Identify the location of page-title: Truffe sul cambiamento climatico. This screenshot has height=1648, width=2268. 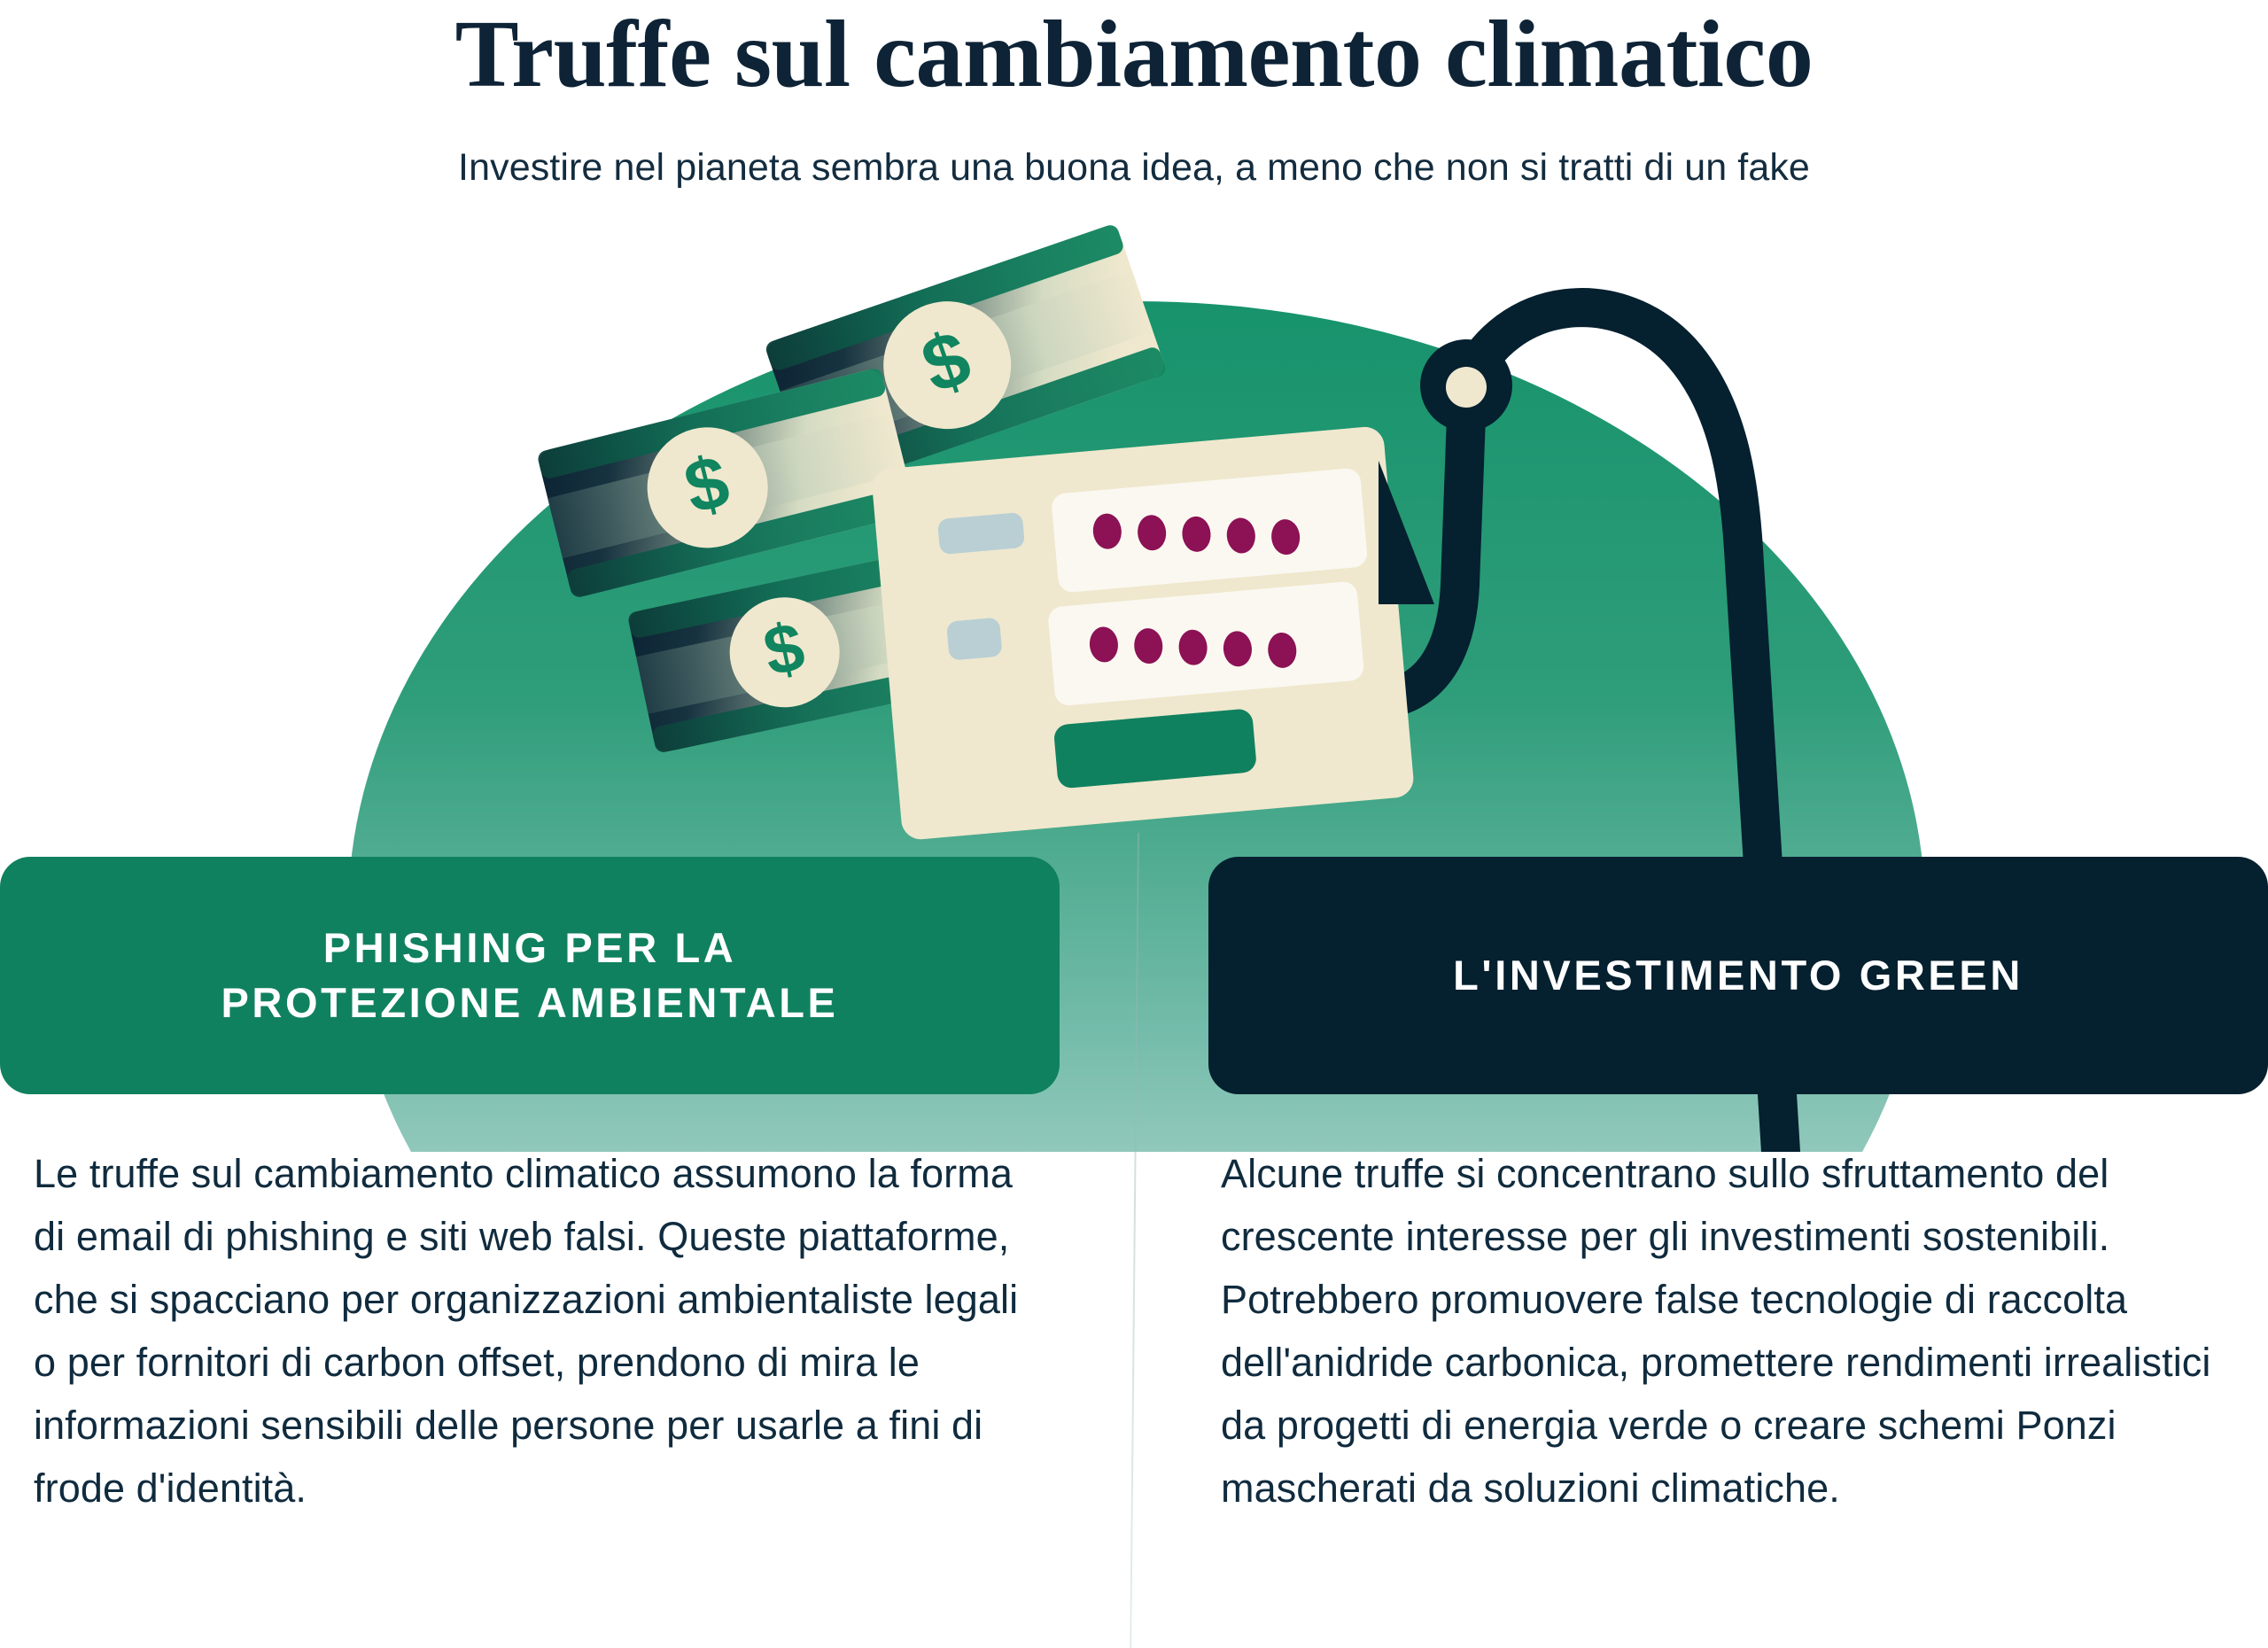
(1134, 54).